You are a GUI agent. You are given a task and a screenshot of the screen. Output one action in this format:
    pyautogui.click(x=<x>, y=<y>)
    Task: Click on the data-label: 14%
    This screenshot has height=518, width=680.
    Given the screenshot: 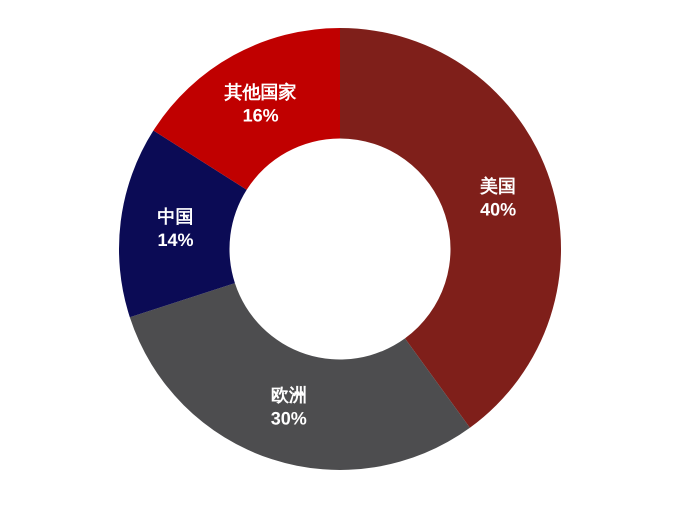 What is the action you would take?
    pyautogui.click(x=176, y=240)
    